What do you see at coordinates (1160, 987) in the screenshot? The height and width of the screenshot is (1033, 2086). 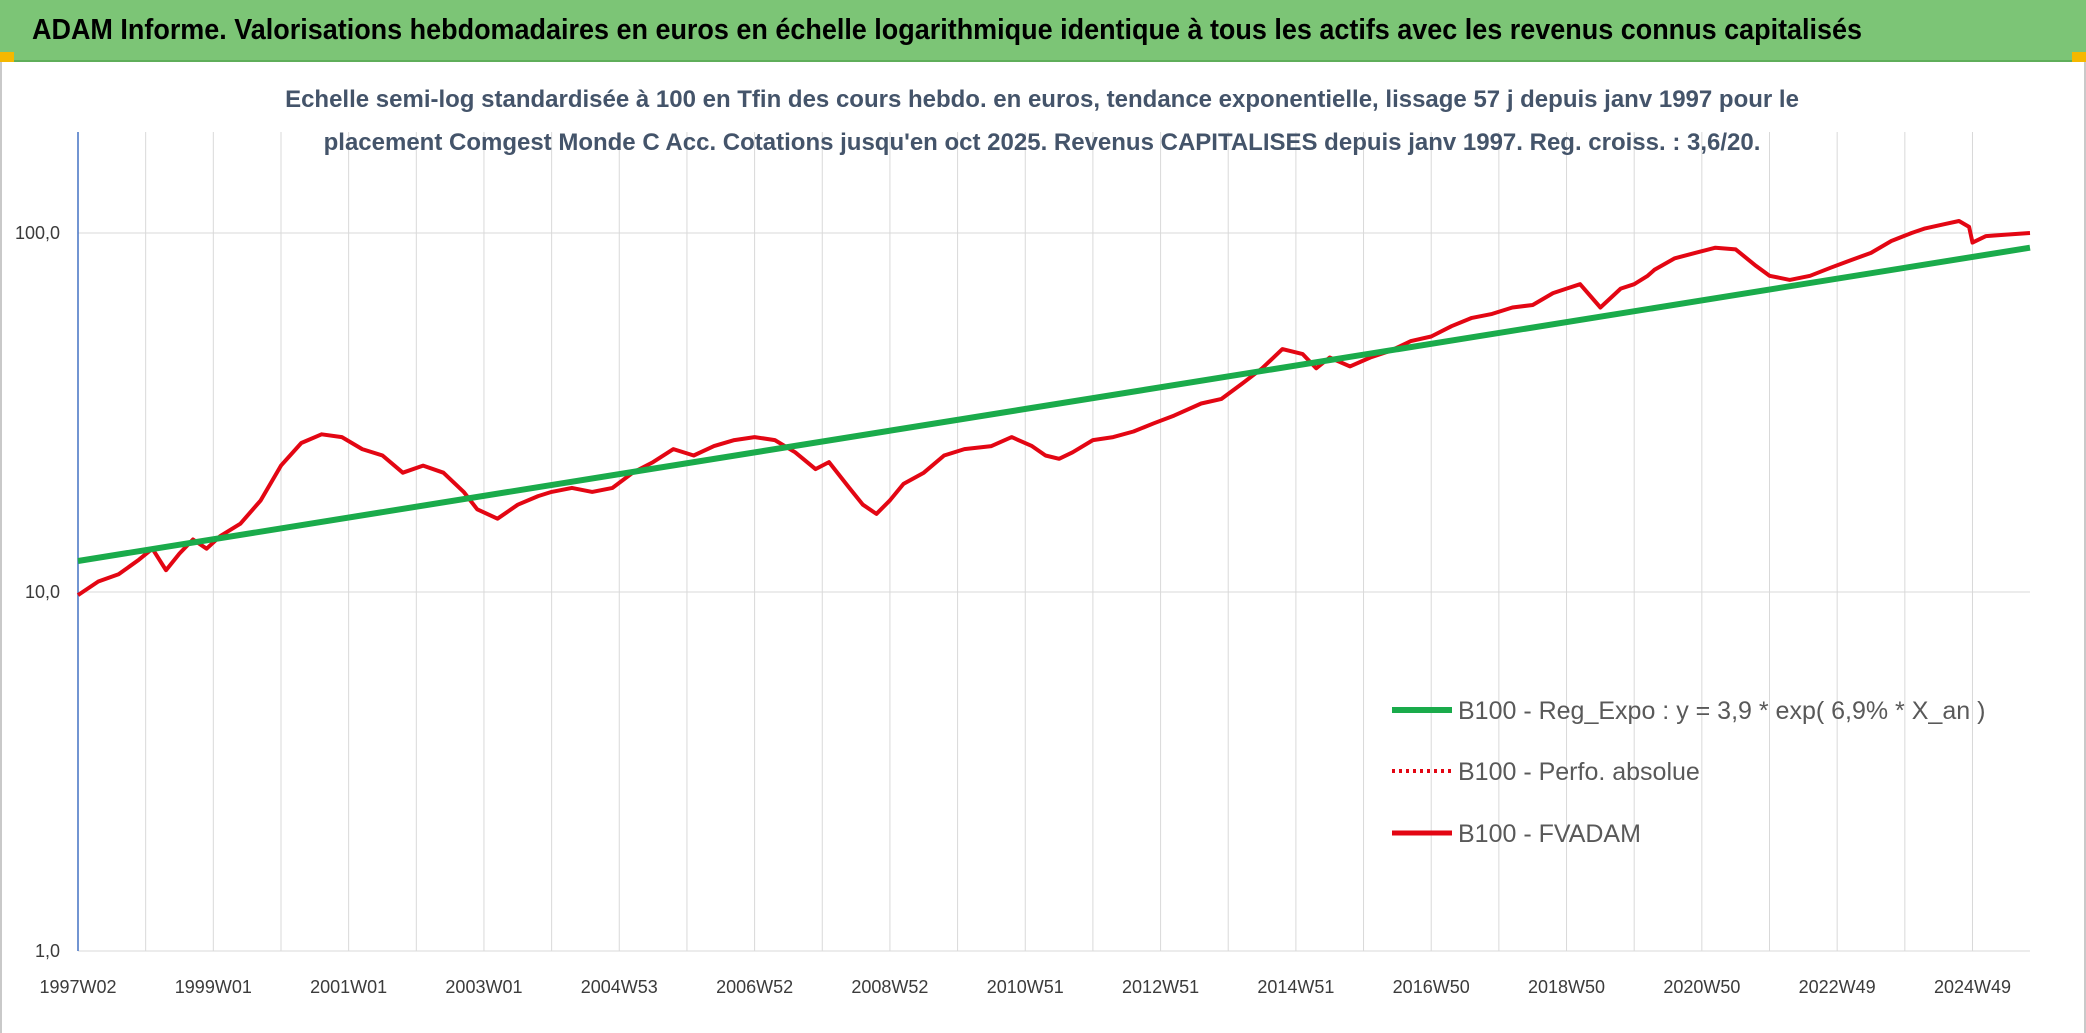 I see `x-tick-label: 2012W51` at bounding box center [1160, 987].